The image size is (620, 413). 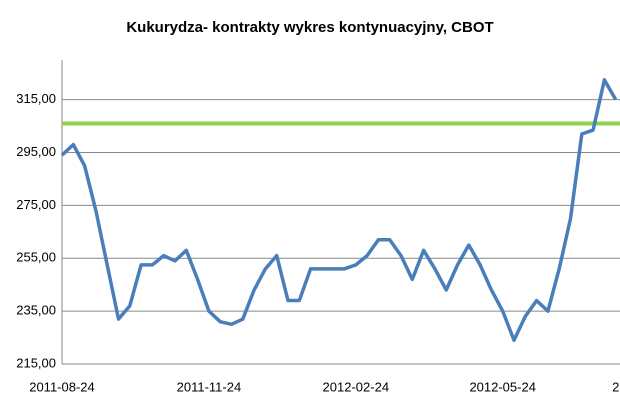 I want to click on x-tick-label: 2011-11-24, so click(x=209, y=386).